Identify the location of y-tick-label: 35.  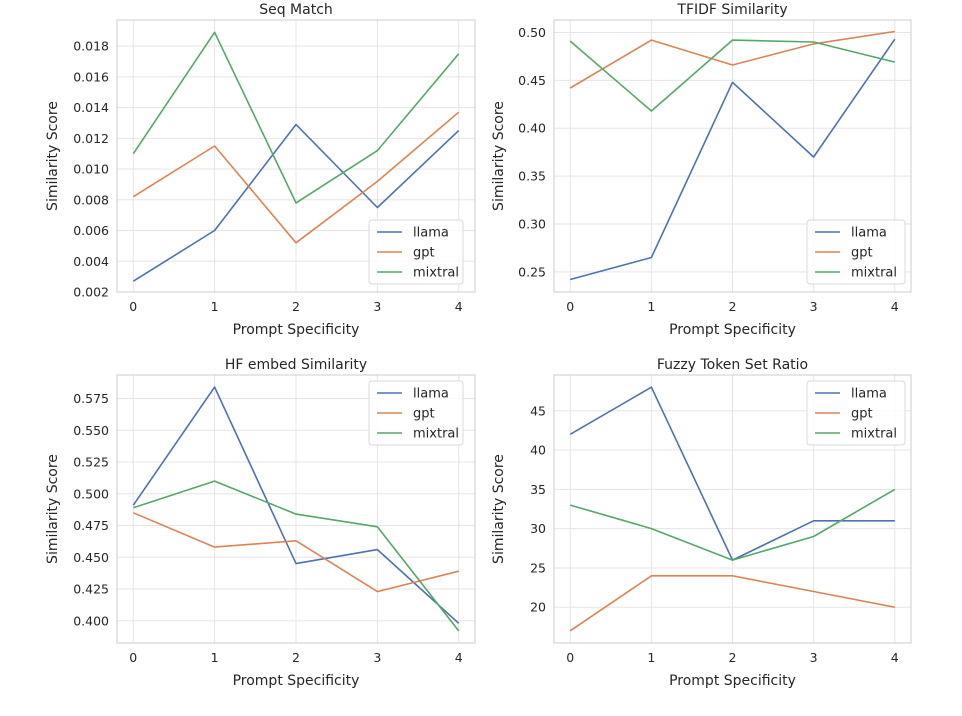
(538, 489).